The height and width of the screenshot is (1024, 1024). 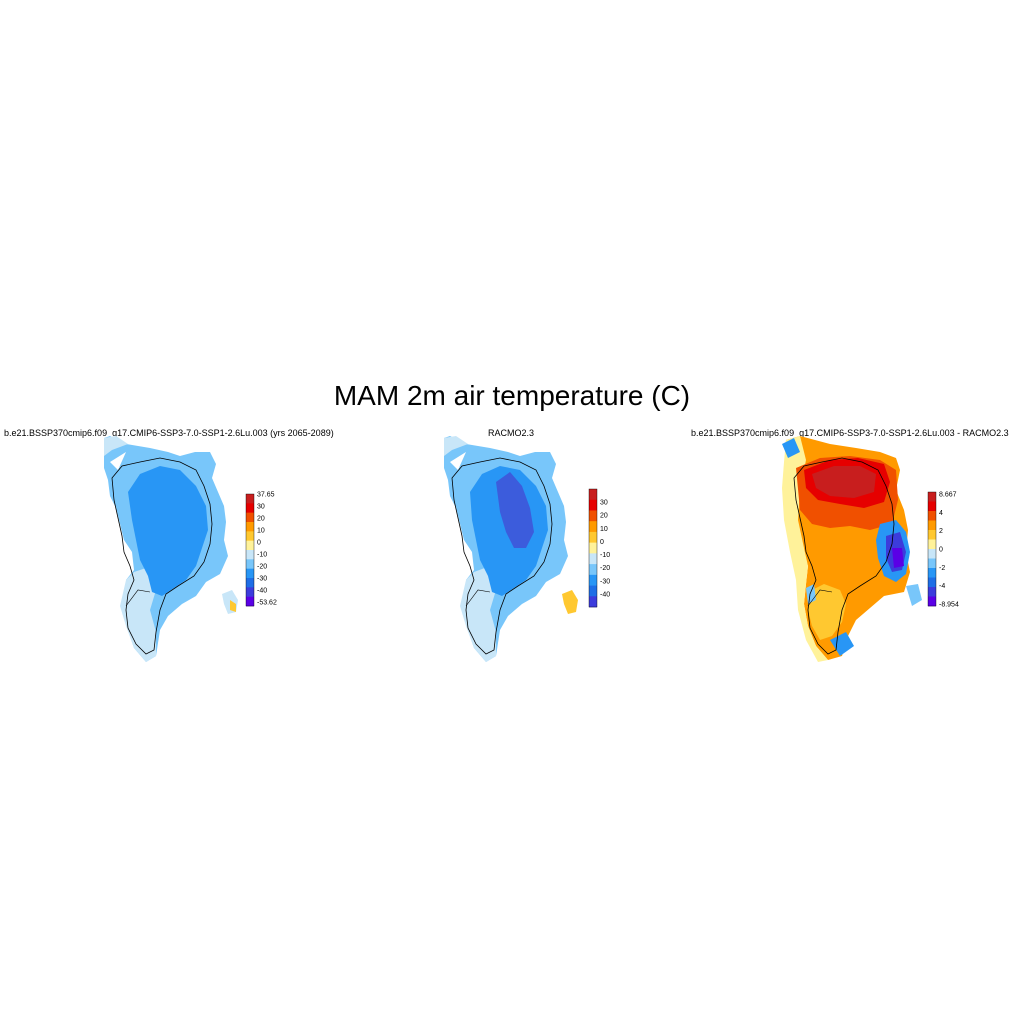 I want to click on colorbar-tick-label: -53.62, so click(x=267, y=603).